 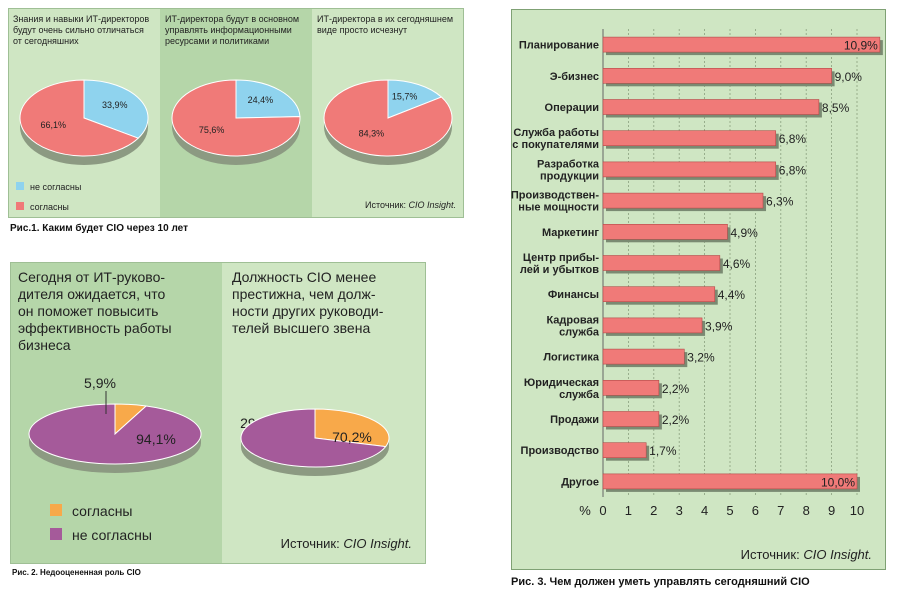 What do you see at coordinates (585, 510) in the screenshot?
I see `figure-3-x-unit: %` at bounding box center [585, 510].